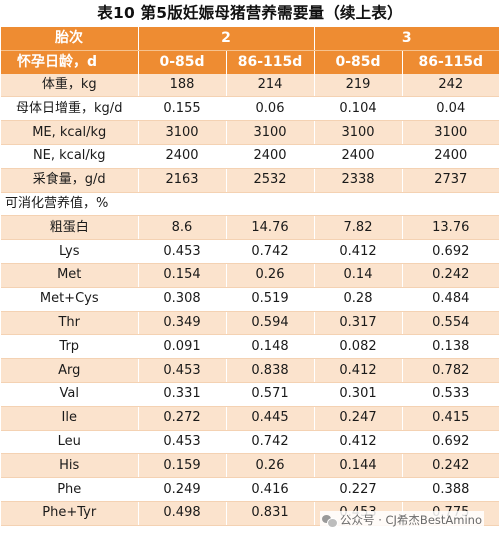  Describe the element at coordinates (330, 520) in the screenshot. I see `wechat-icon` at that location.